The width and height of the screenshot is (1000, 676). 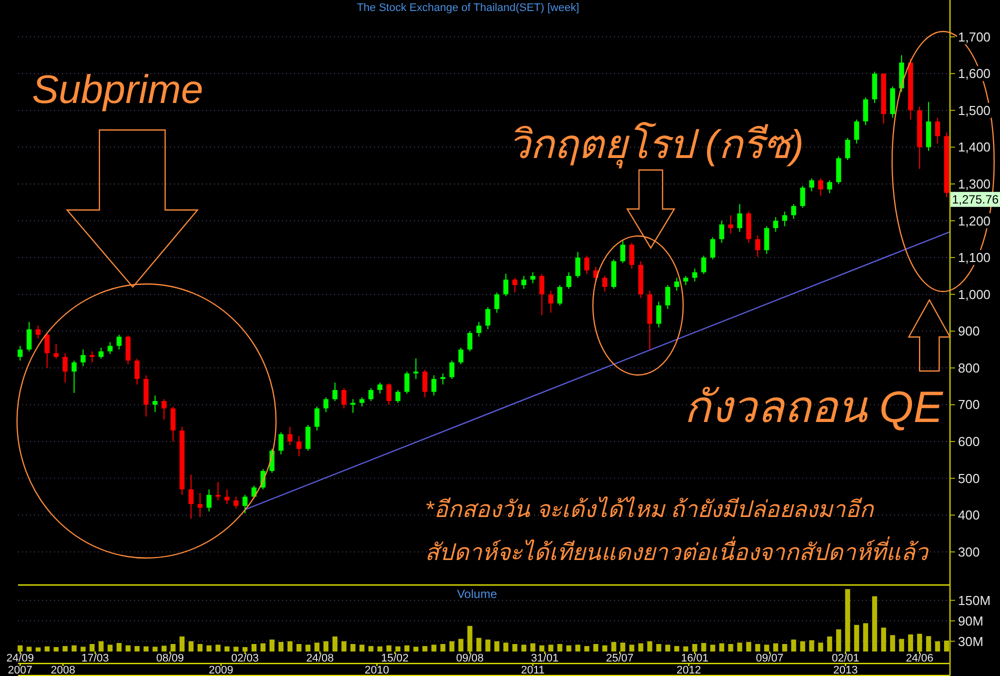 I want to click on x-tick-label: 25/07, so click(x=620, y=658).